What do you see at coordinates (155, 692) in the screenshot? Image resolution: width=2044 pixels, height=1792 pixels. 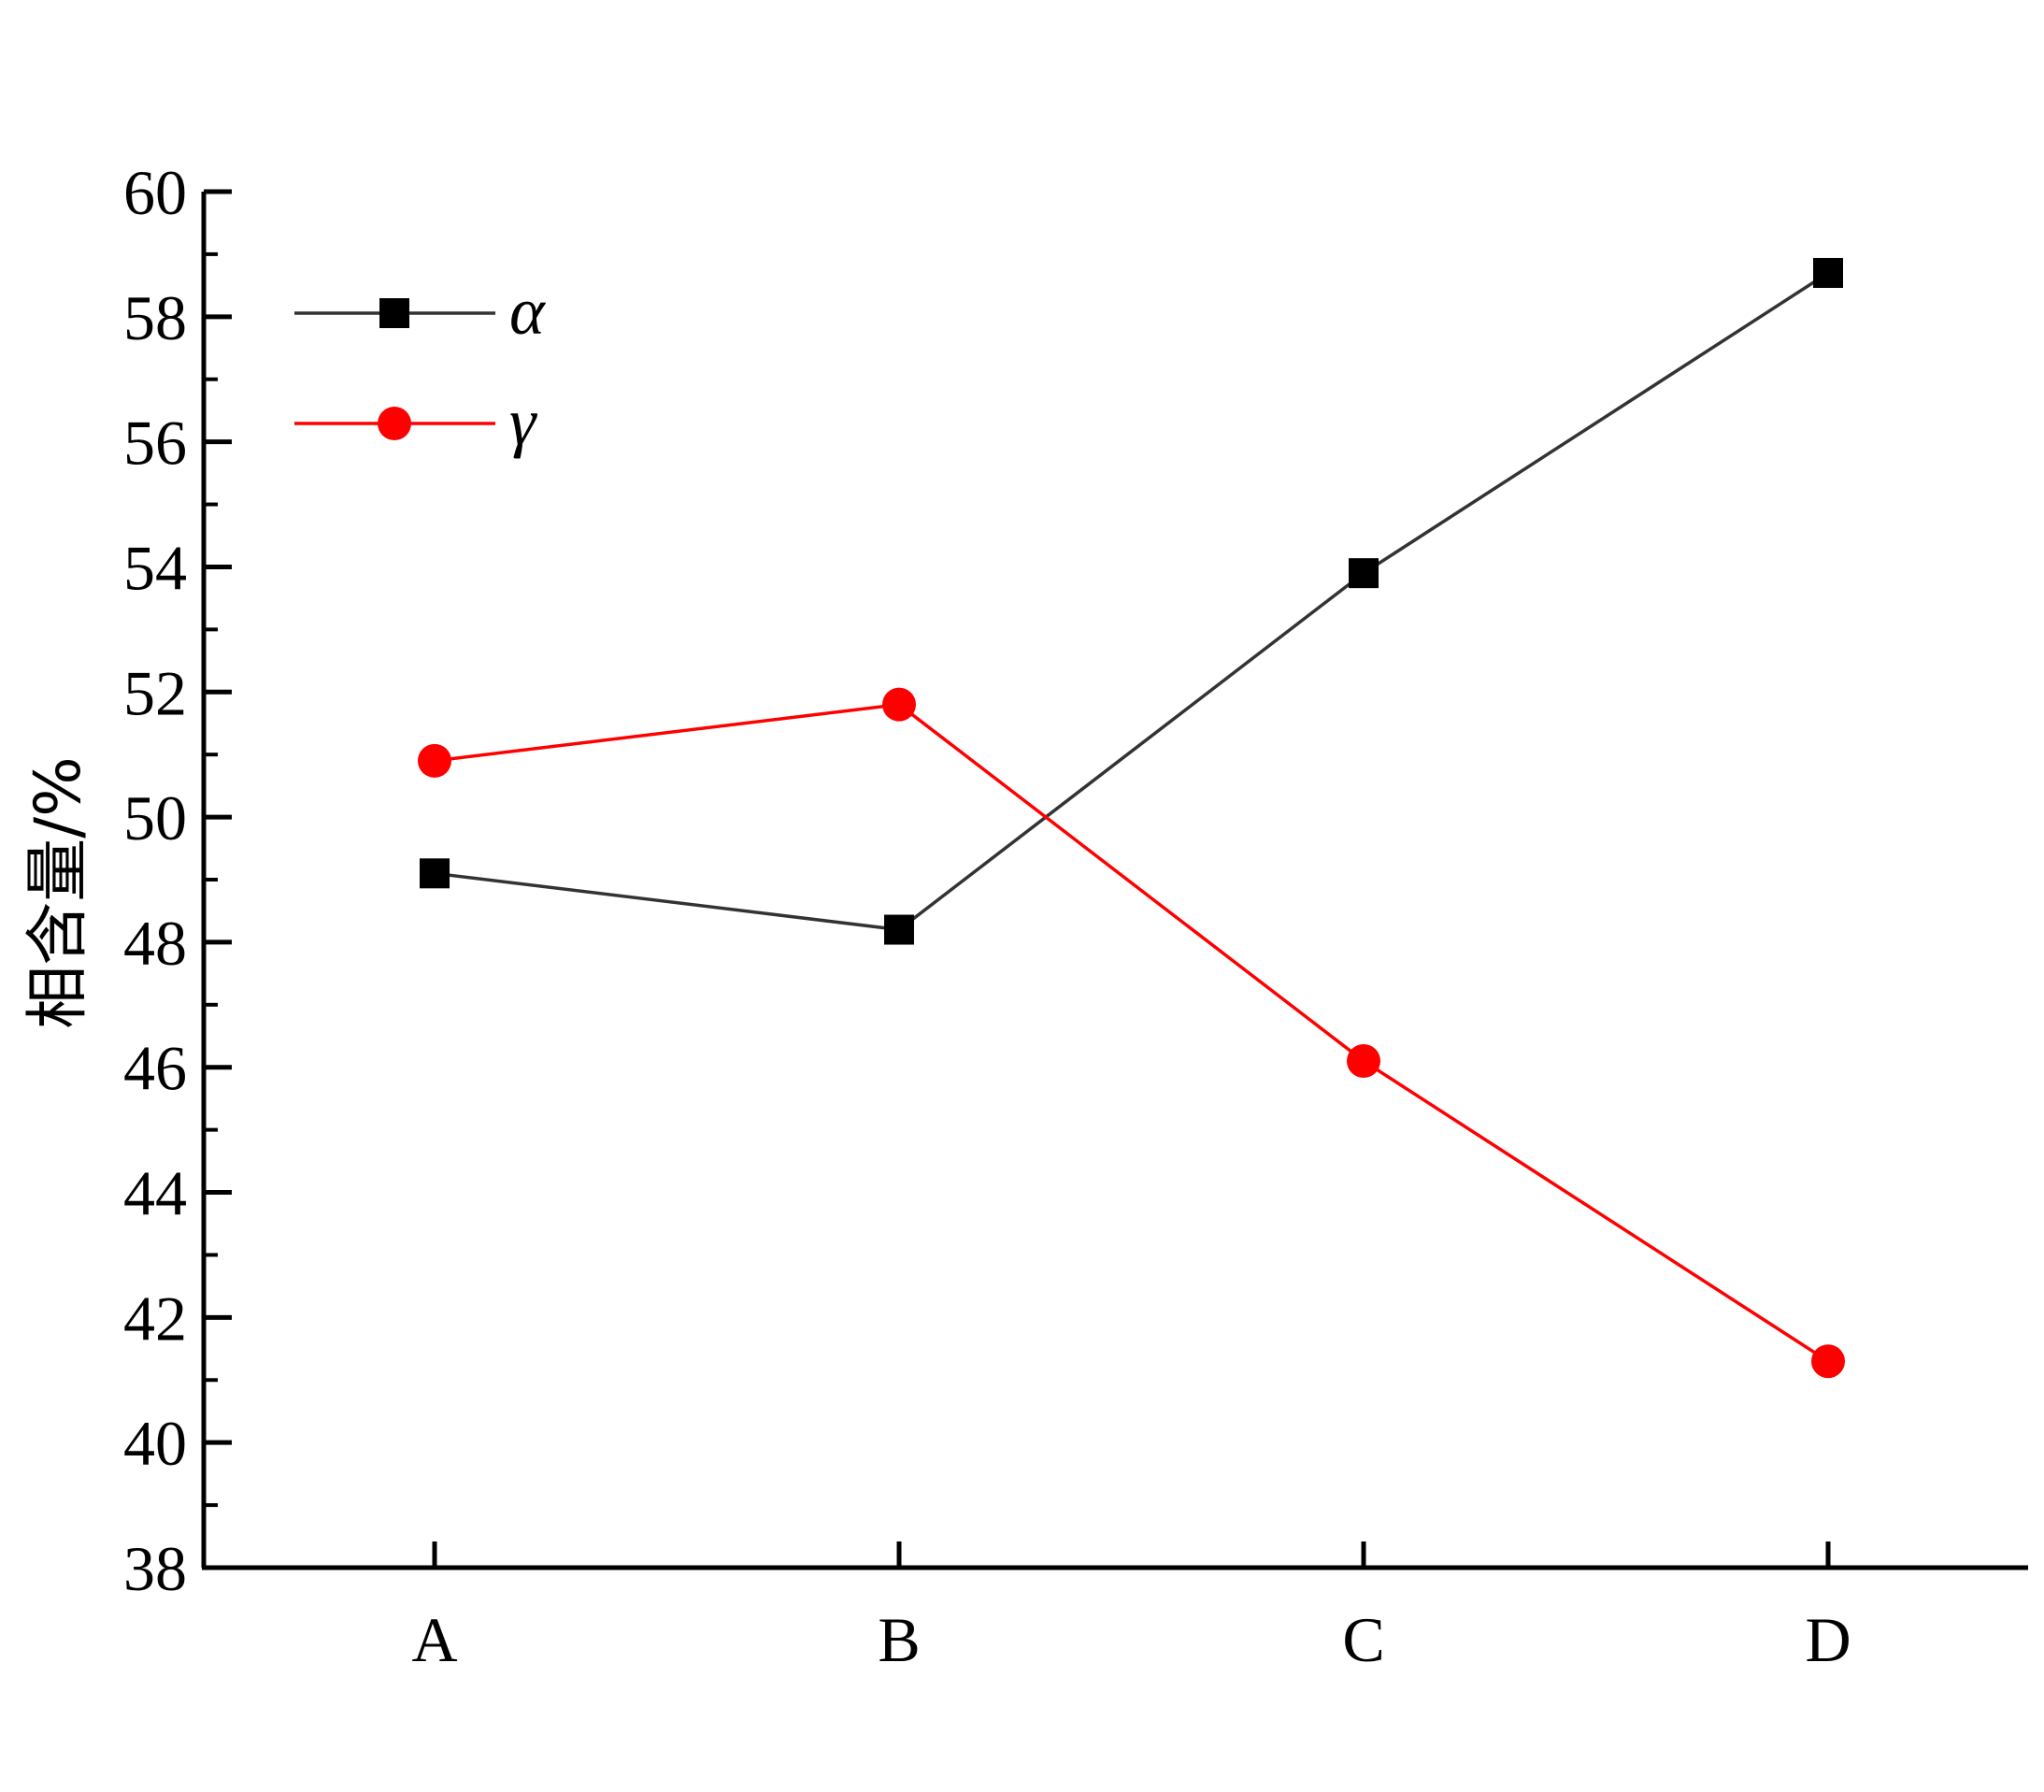 I see `y-tick-label: 52` at bounding box center [155, 692].